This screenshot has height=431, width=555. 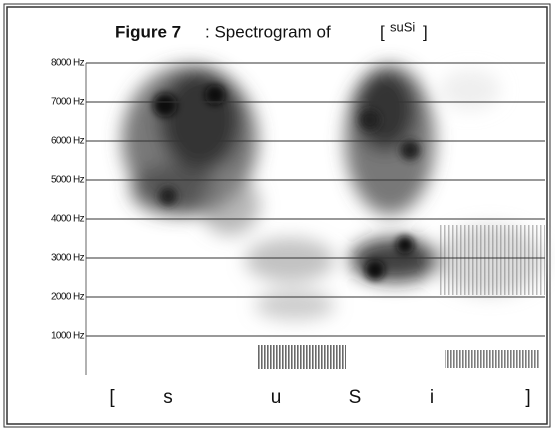 What do you see at coordinates (68, 63) in the screenshot?
I see `y-tick-label: 8000 Hz` at bounding box center [68, 63].